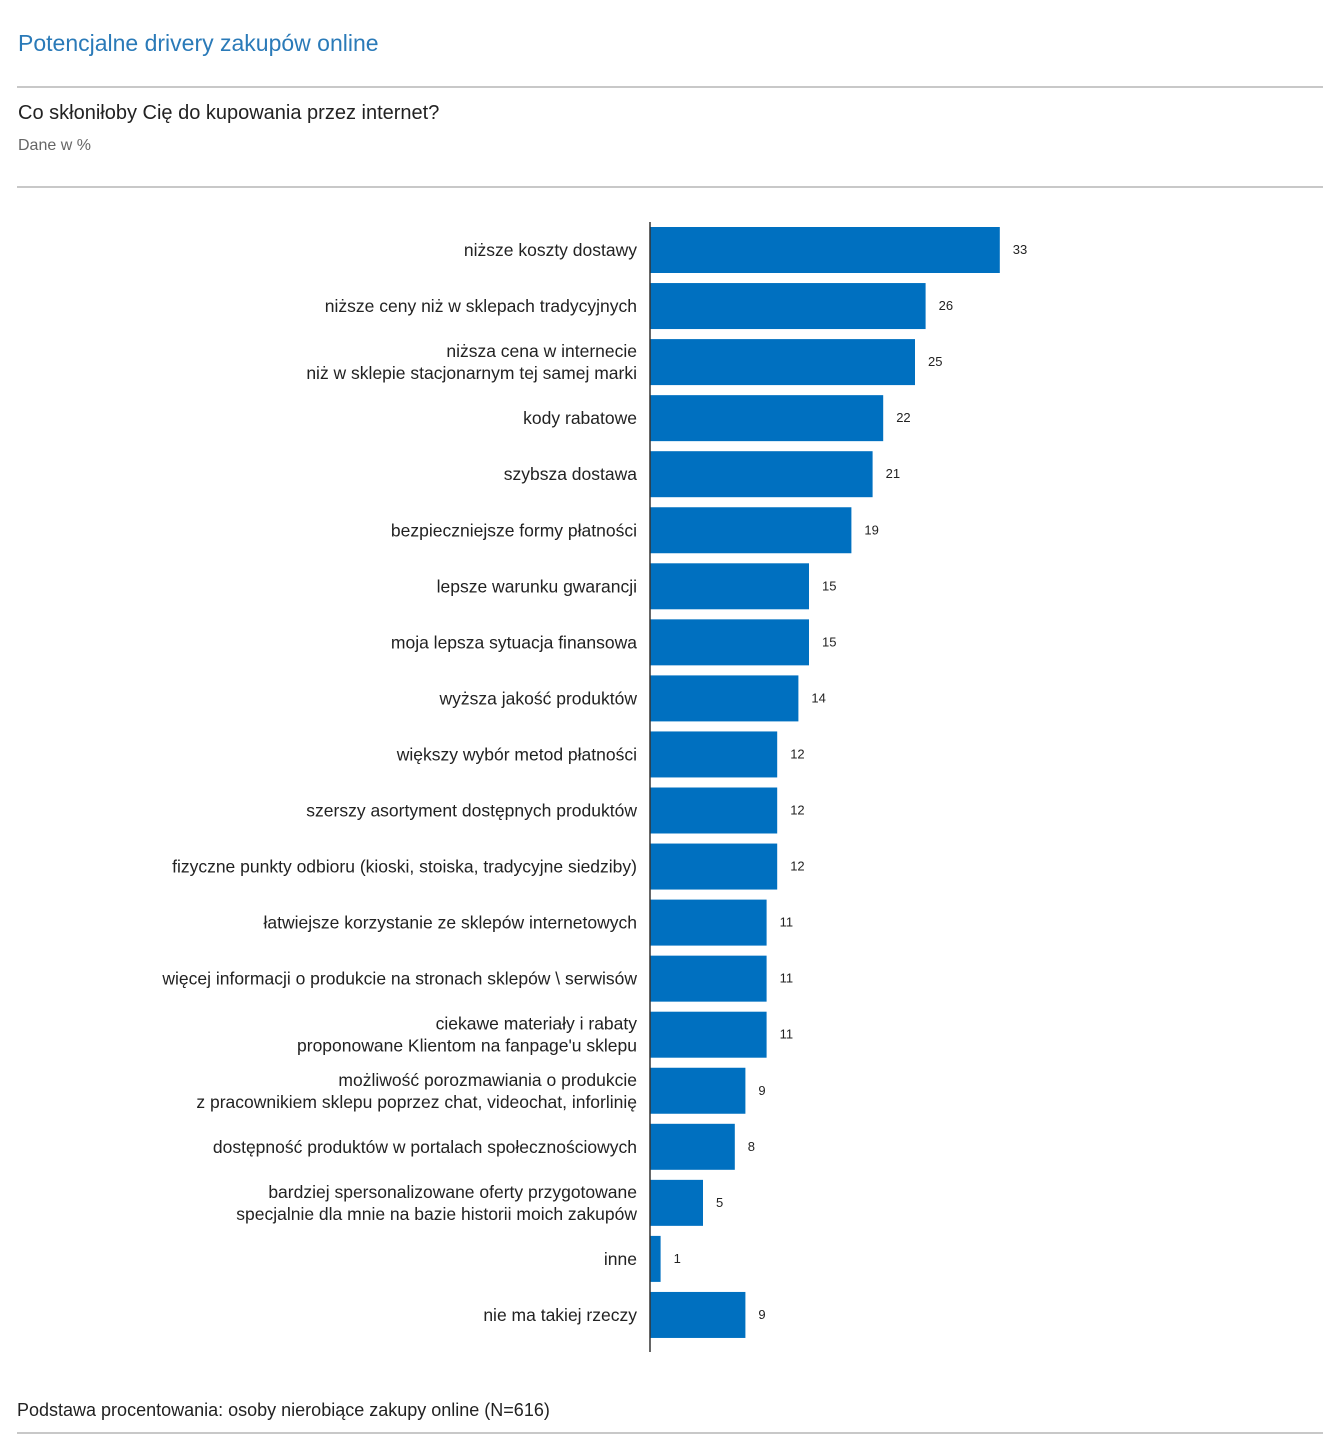 The width and height of the screenshot is (1338, 1440). I want to click on category-label-line: kody rabatowe, so click(580, 418).